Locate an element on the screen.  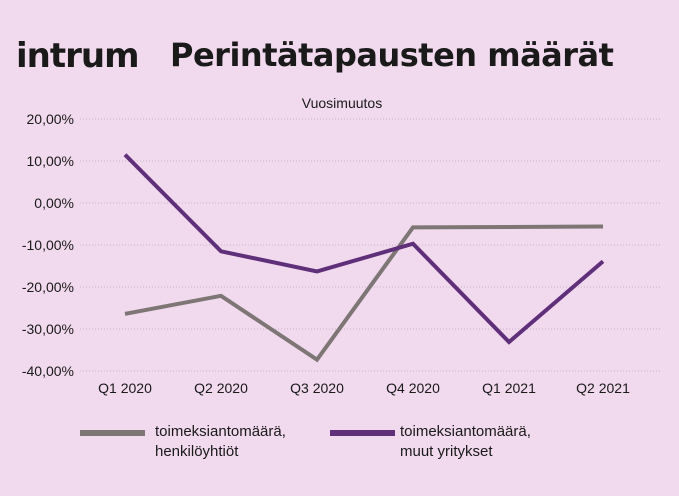
chart-title: Vuosimuutos is located at coordinates (342, 103).